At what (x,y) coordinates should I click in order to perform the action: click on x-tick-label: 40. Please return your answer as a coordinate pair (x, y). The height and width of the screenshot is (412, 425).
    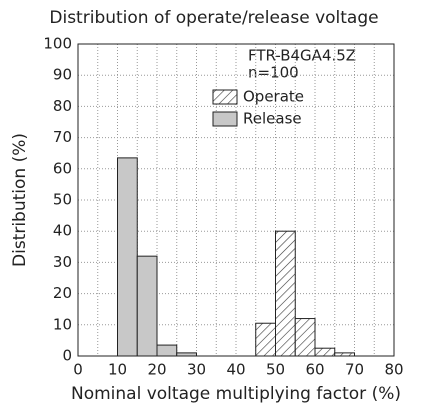
    Looking at the image, I should click on (235, 370).